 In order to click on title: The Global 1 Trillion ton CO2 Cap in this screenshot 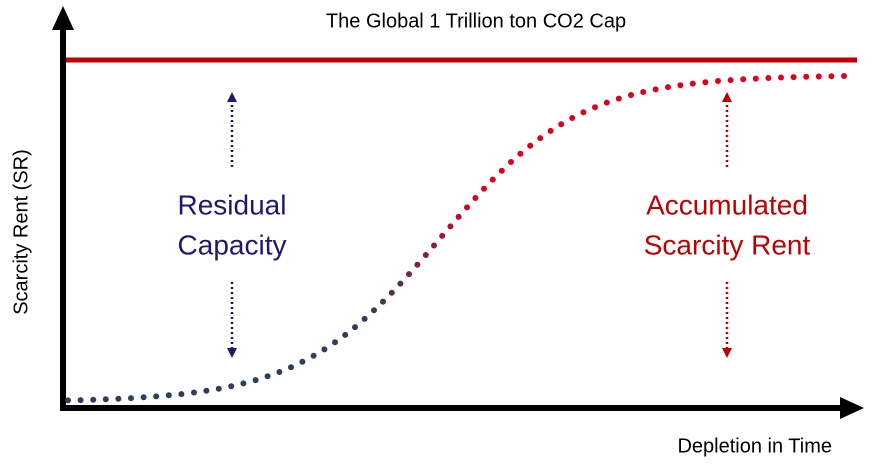, I will do `click(476, 21)`.